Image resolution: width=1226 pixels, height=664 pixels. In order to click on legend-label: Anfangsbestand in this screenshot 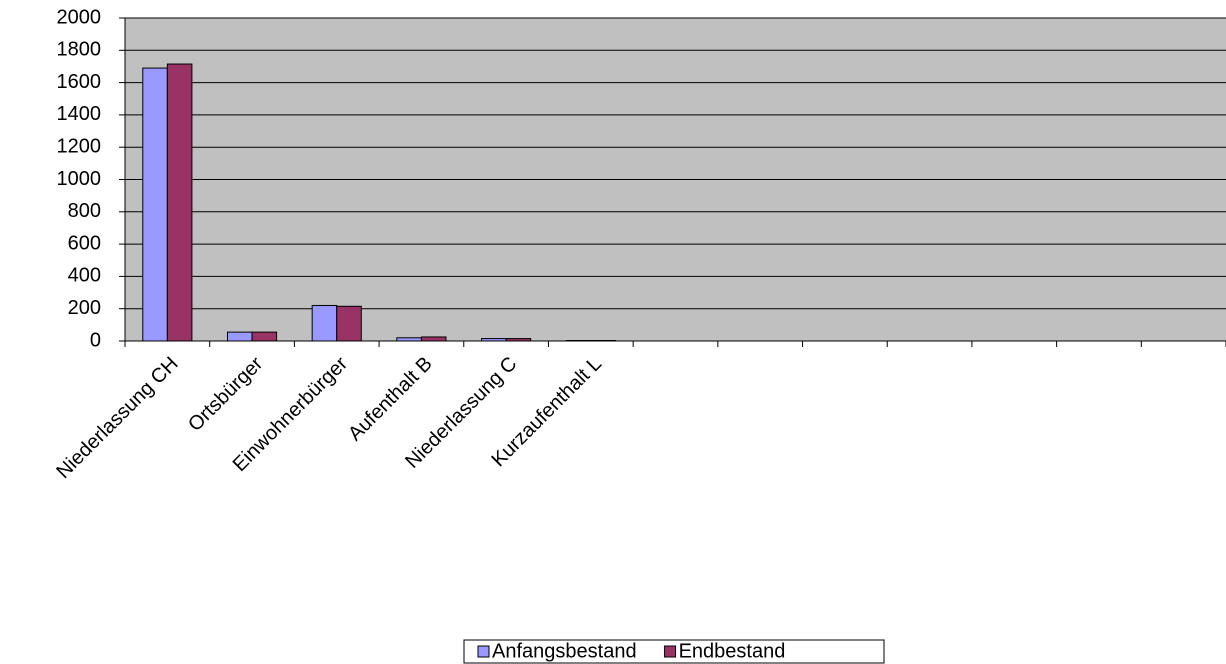, I will do `click(564, 651)`.